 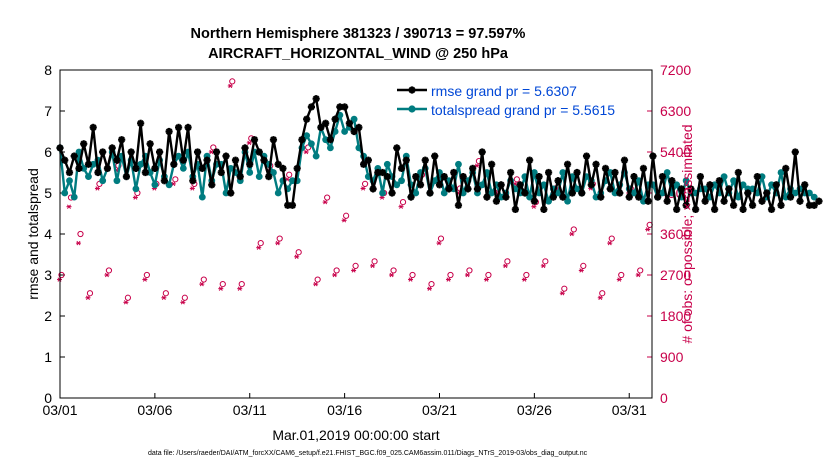 I want to click on x-tick-label: 03/11, so click(x=250, y=410).